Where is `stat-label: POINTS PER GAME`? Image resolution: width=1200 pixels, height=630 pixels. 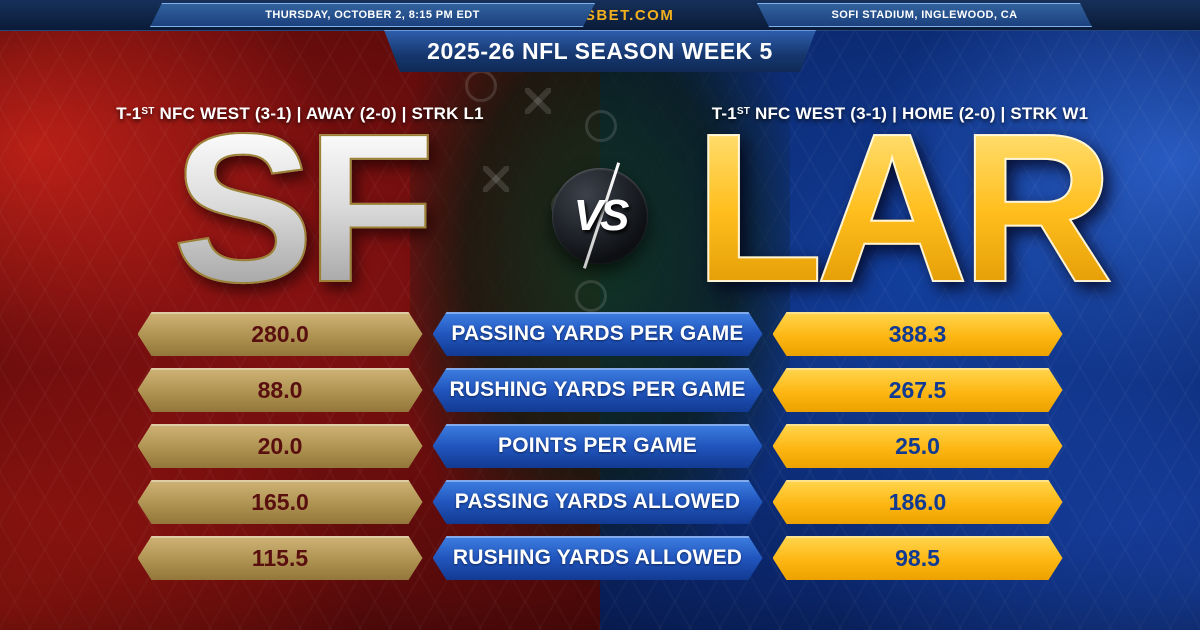 stat-label: POINTS PER GAME is located at coordinates (598, 446).